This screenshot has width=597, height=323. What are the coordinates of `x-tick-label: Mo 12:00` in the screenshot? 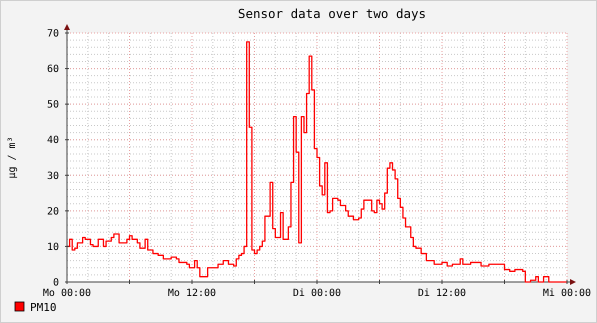 It's located at (192, 293).